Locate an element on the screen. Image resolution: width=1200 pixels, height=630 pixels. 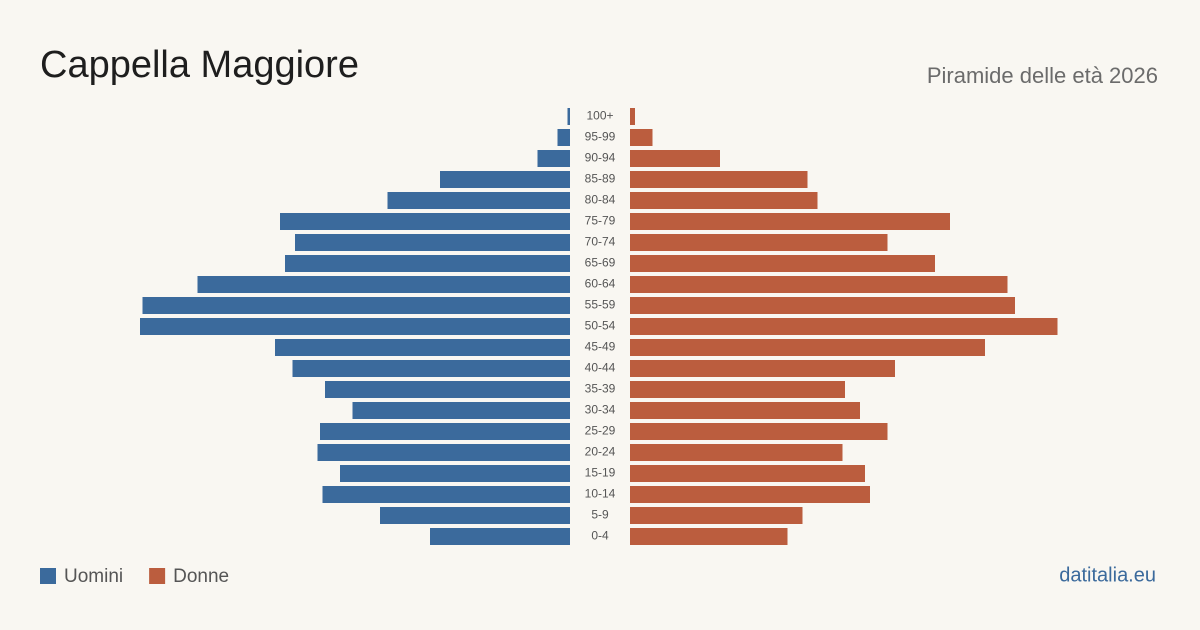
legend-label: Uomini is located at coordinates (93, 576).